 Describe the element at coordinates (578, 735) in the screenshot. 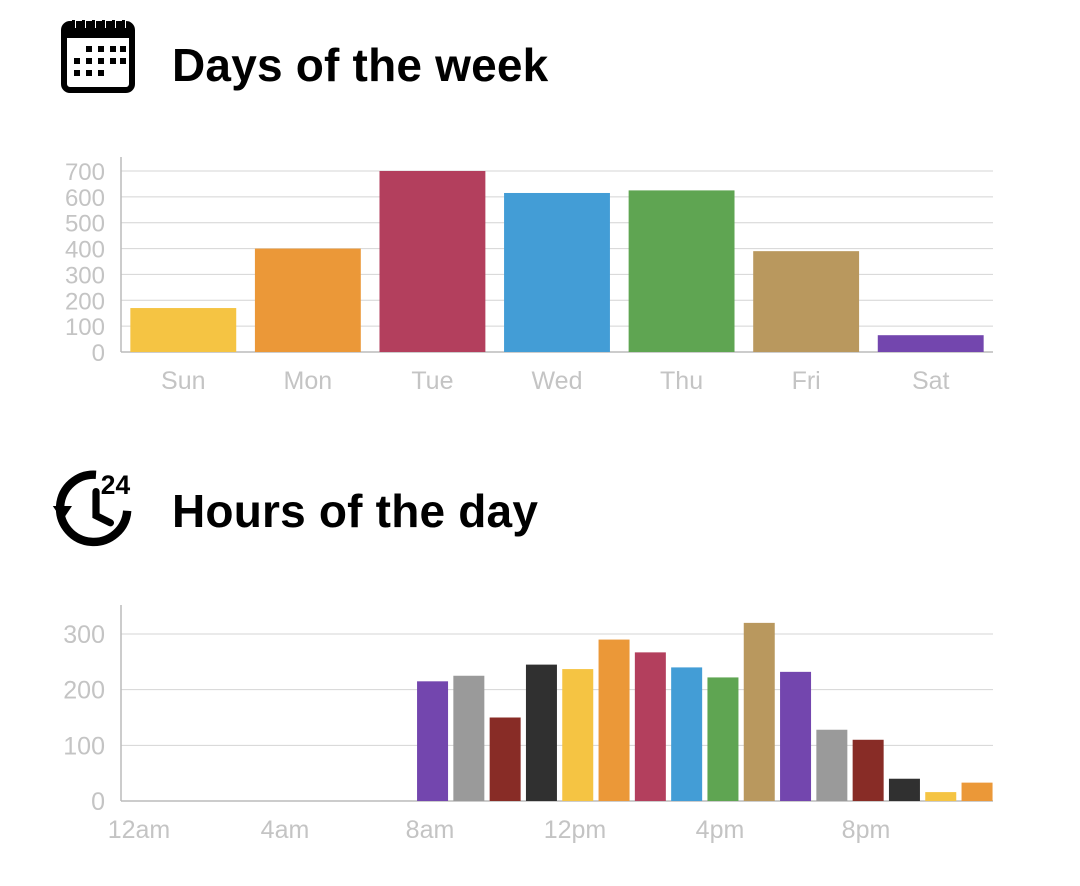

I see `bar-12pm` at that location.